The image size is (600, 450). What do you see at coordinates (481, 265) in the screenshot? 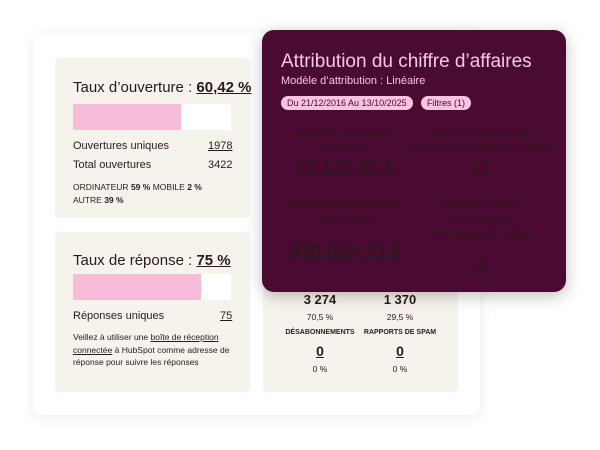
I see `metric-value: 4` at bounding box center [481, 265].